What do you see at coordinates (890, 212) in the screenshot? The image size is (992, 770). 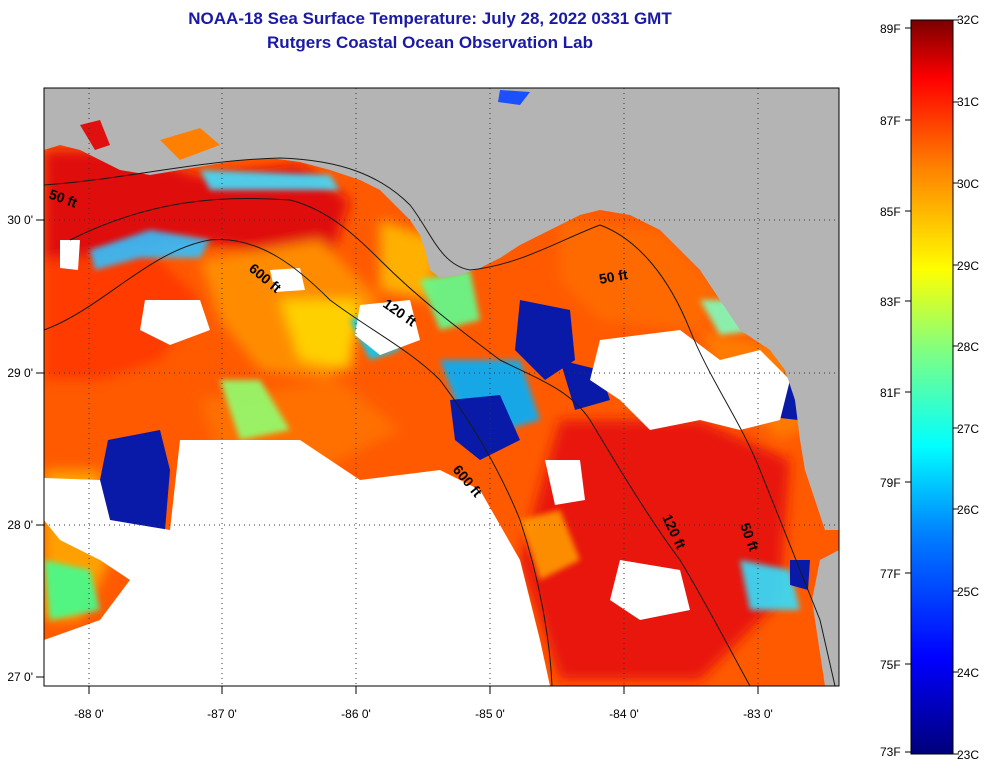 I see `colorbar-f-label: 85F` at bounding box center [890, 212].